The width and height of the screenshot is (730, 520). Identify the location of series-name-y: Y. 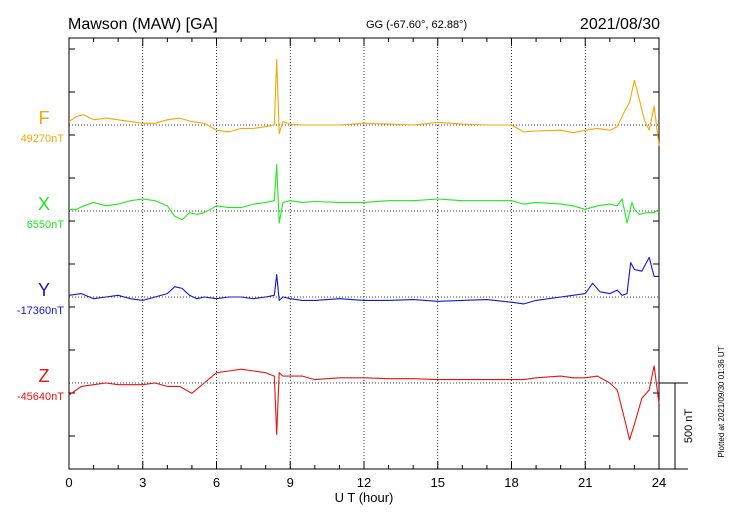
(44, 290).